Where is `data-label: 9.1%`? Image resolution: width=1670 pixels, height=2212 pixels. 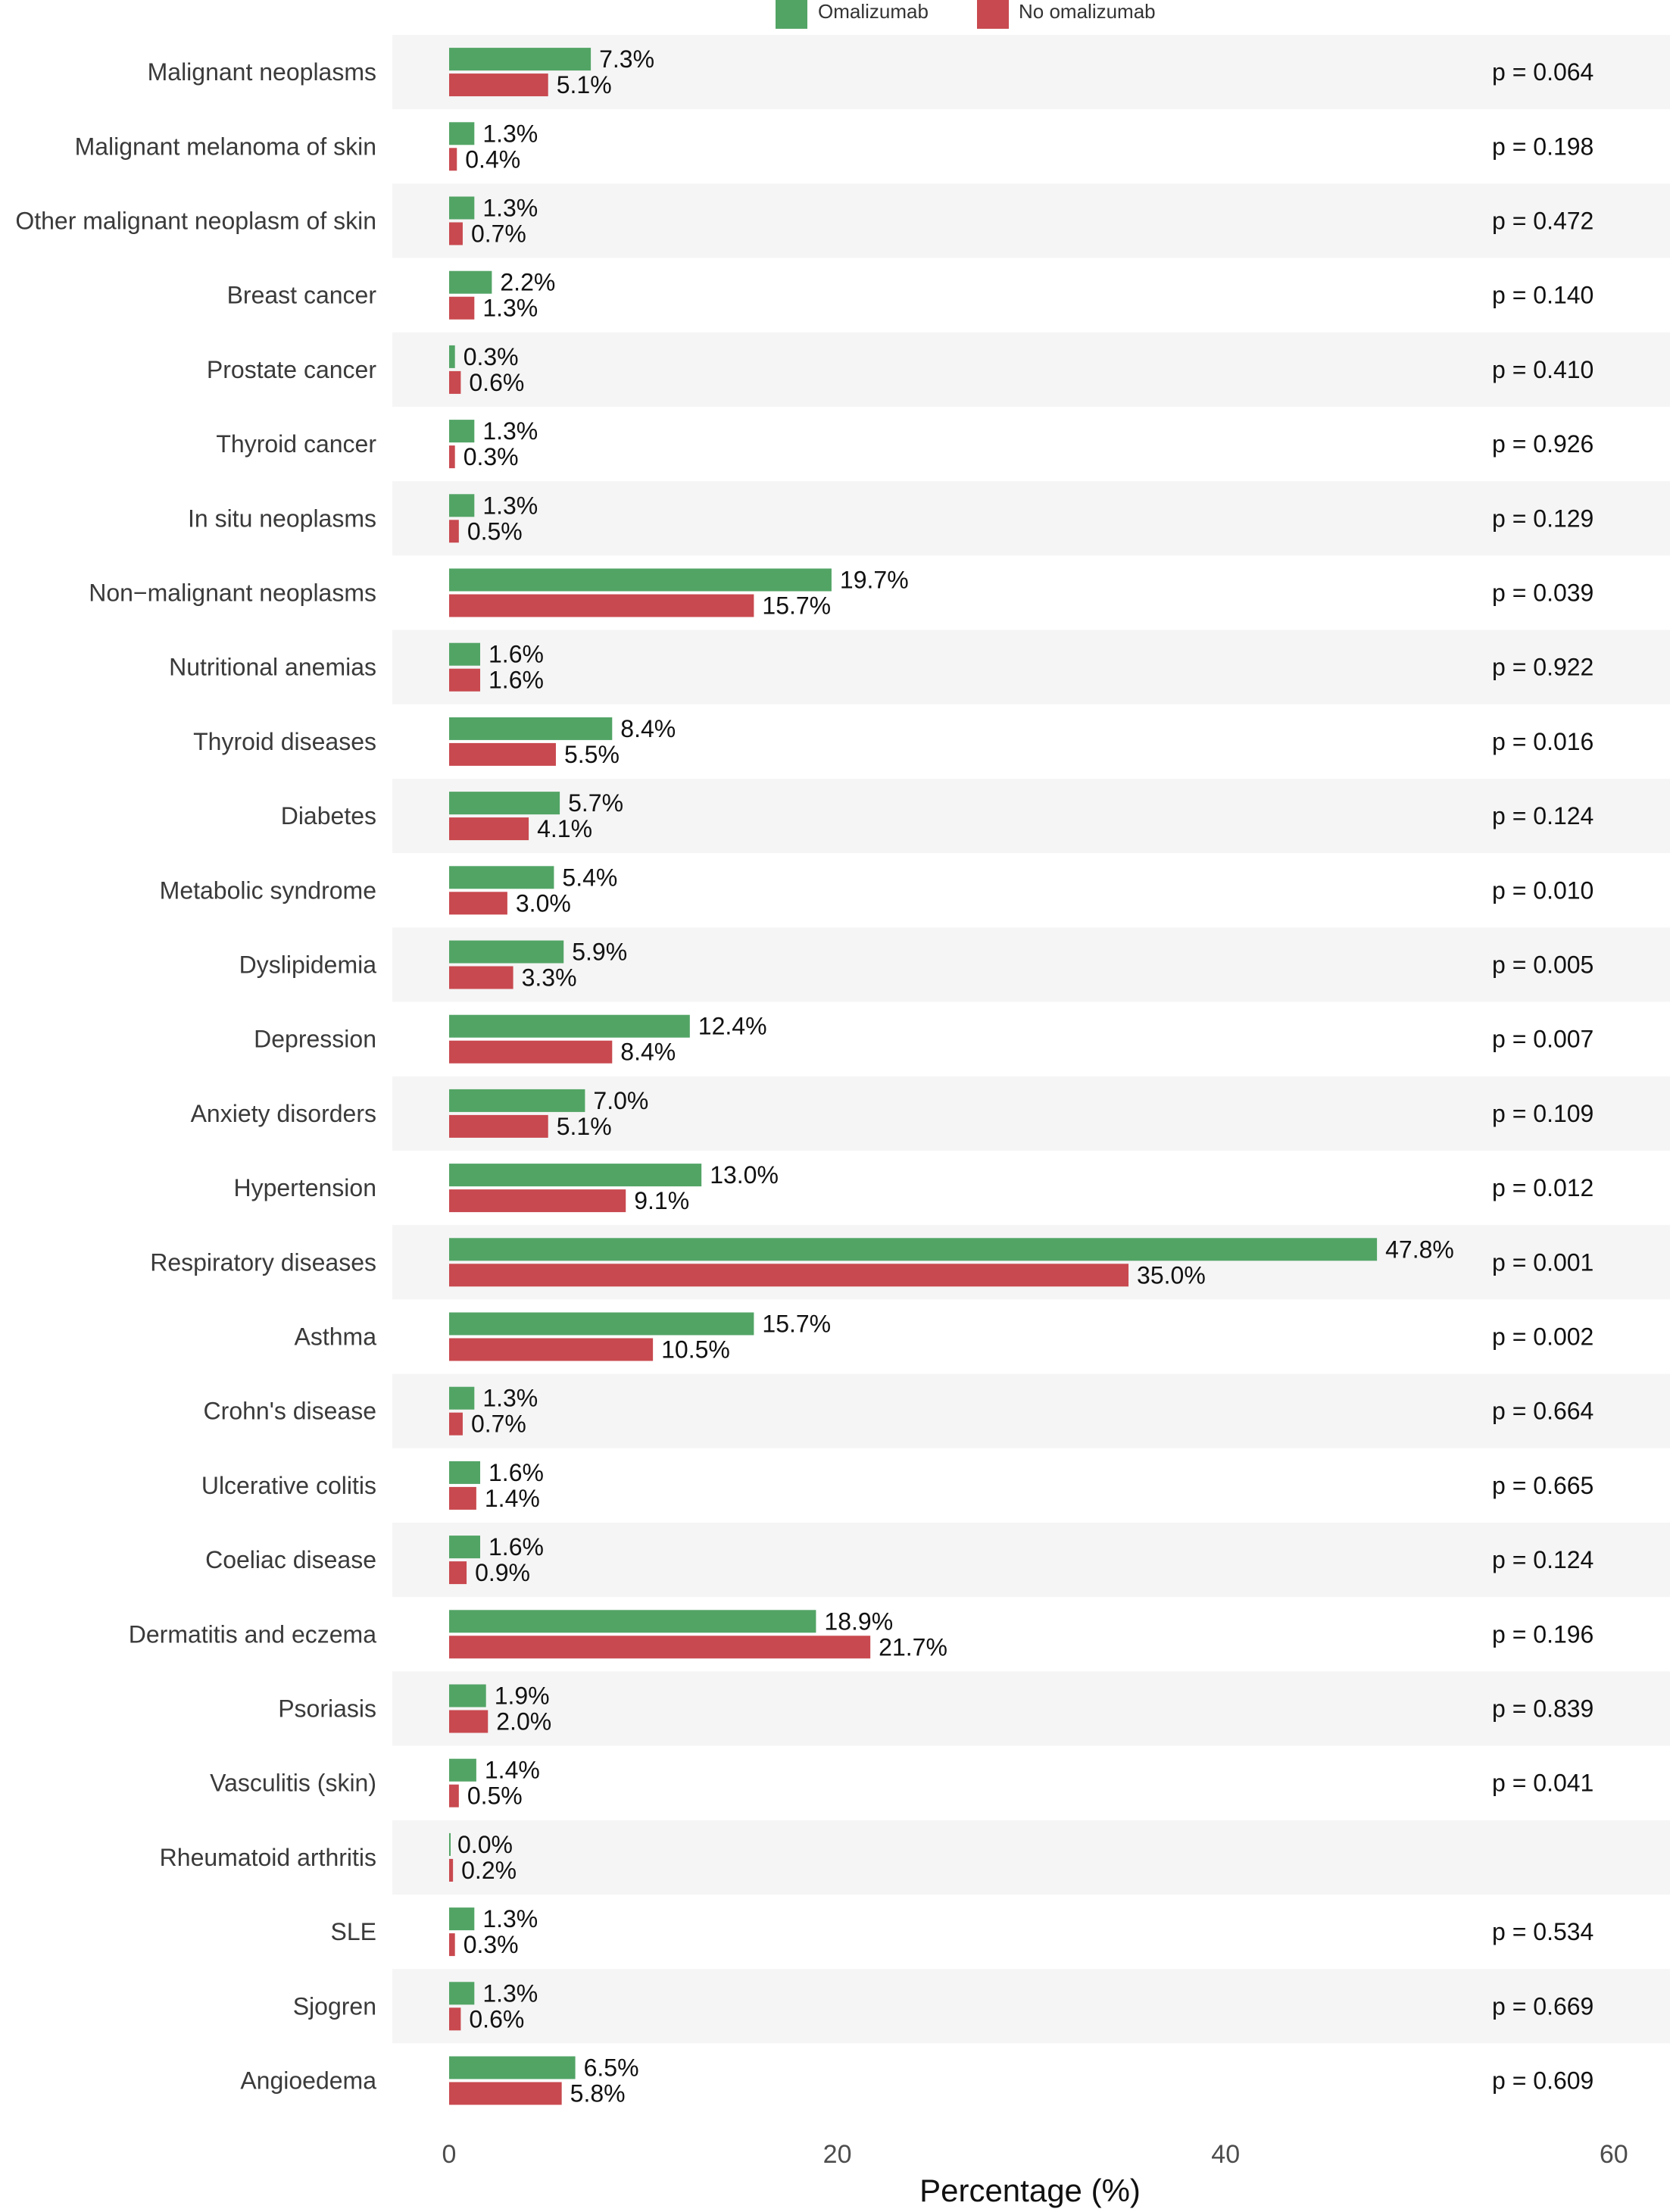 data-label: 9.1% is located at coordinates (661, 1200).